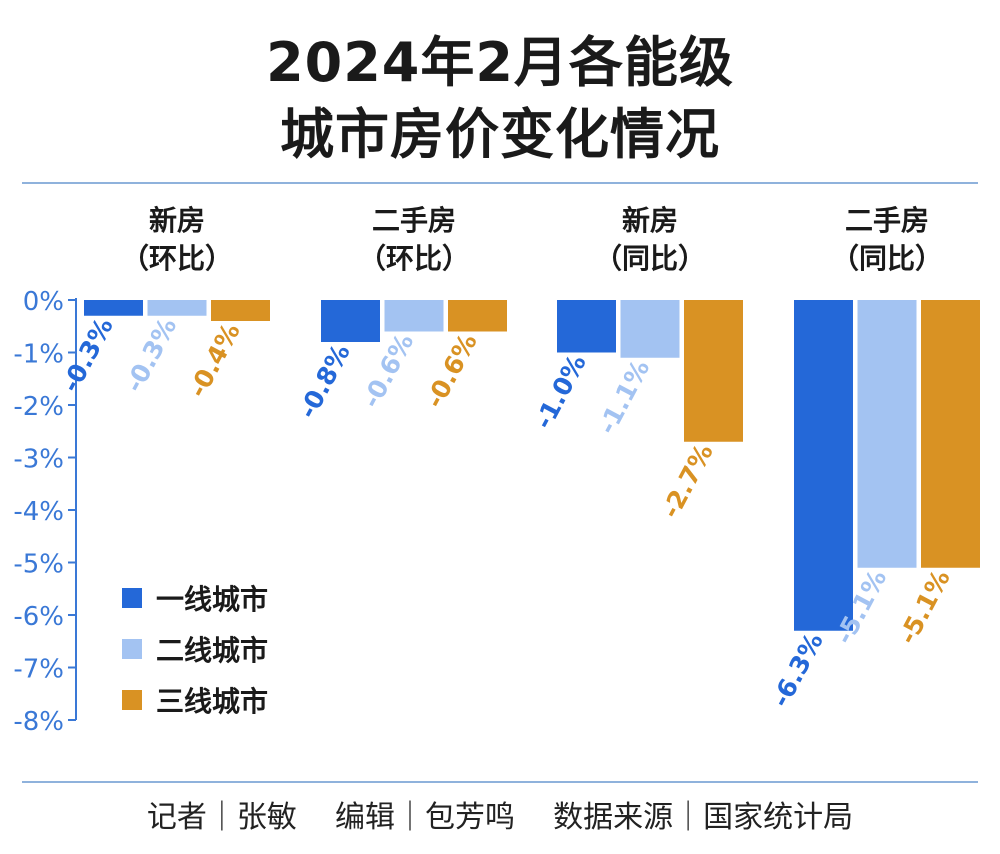  Describe the element at coordinates (687, 481) in the screenshot. I see `data-label: -2.7%` at that location.